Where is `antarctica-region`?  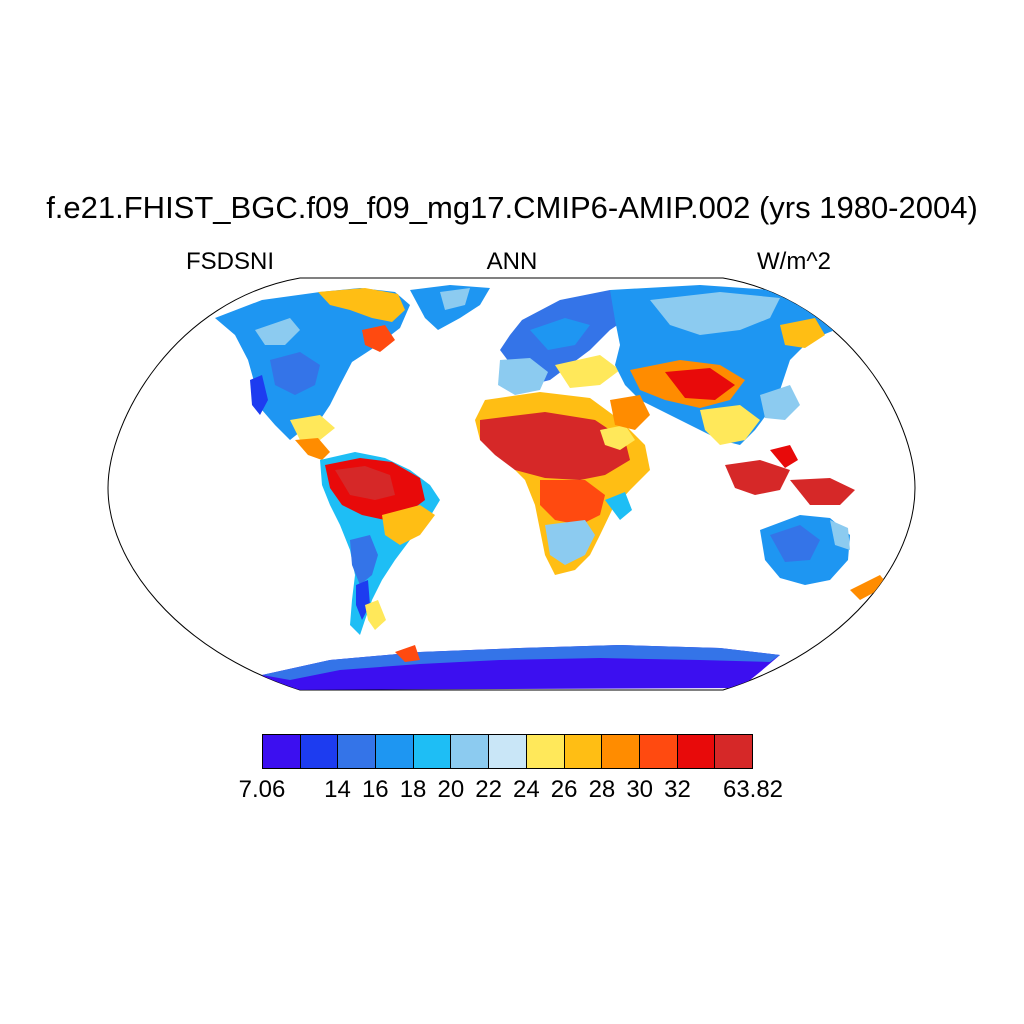 antarctica-region is located at coordinates (521, 667).